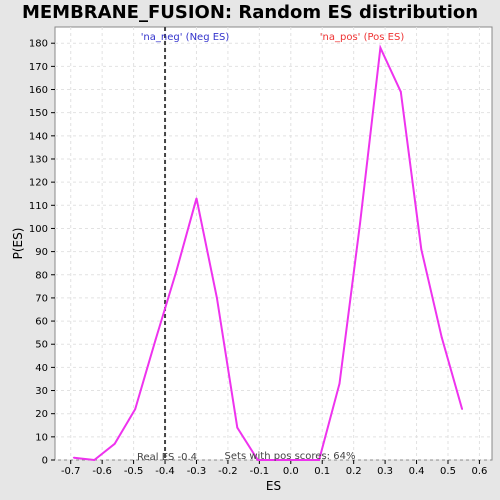 Image resolution: width=500 pixels, height=500 pixels. Describe the element at coordinates (250, 12) in the screenshot. I see `chart-title: MEMBRANE_FUSION: Random ES distribution` at that location.